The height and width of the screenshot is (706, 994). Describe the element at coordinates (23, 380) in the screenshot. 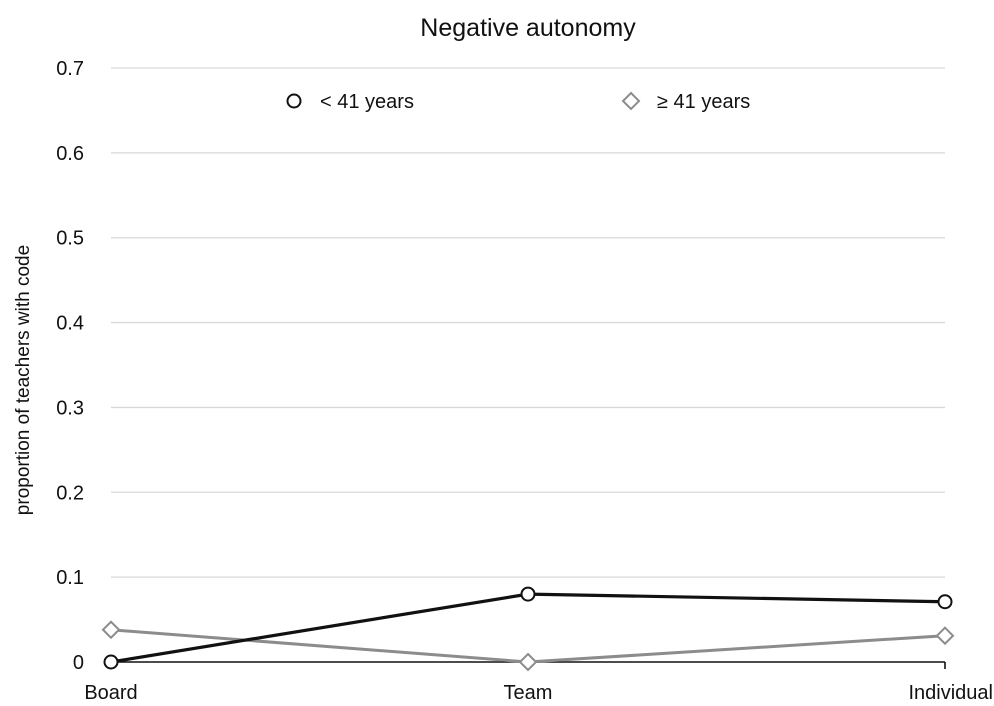

I see `y-axis-label: proportion of teachers with code` at that location.